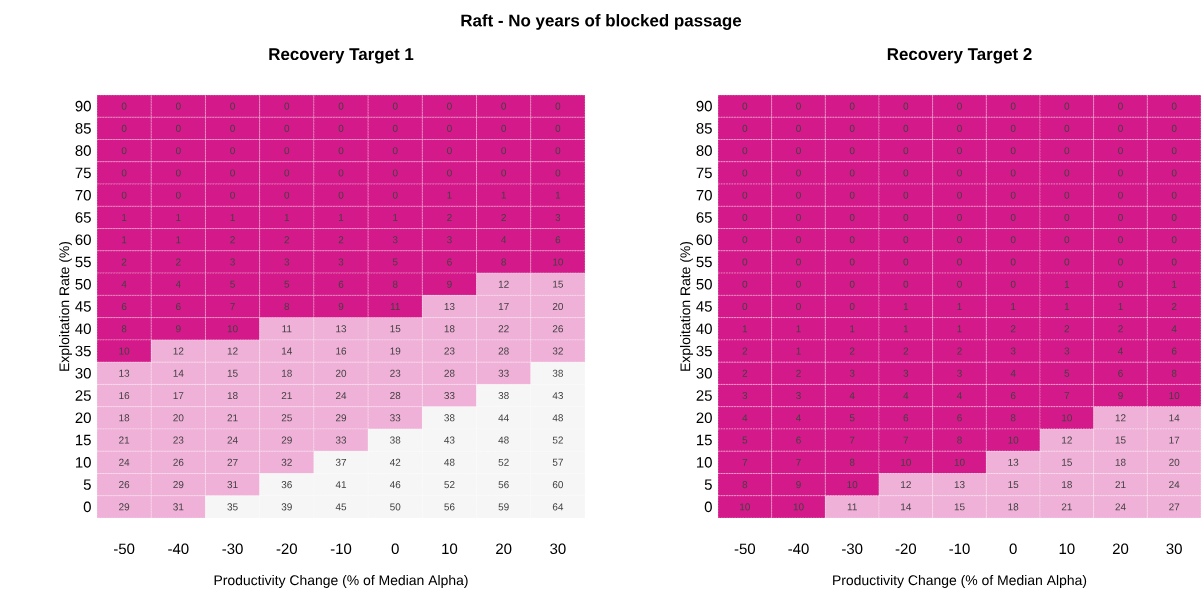 The image size is (1202, 608). I want to click on x-tick-label: -30, so click(232, 549).